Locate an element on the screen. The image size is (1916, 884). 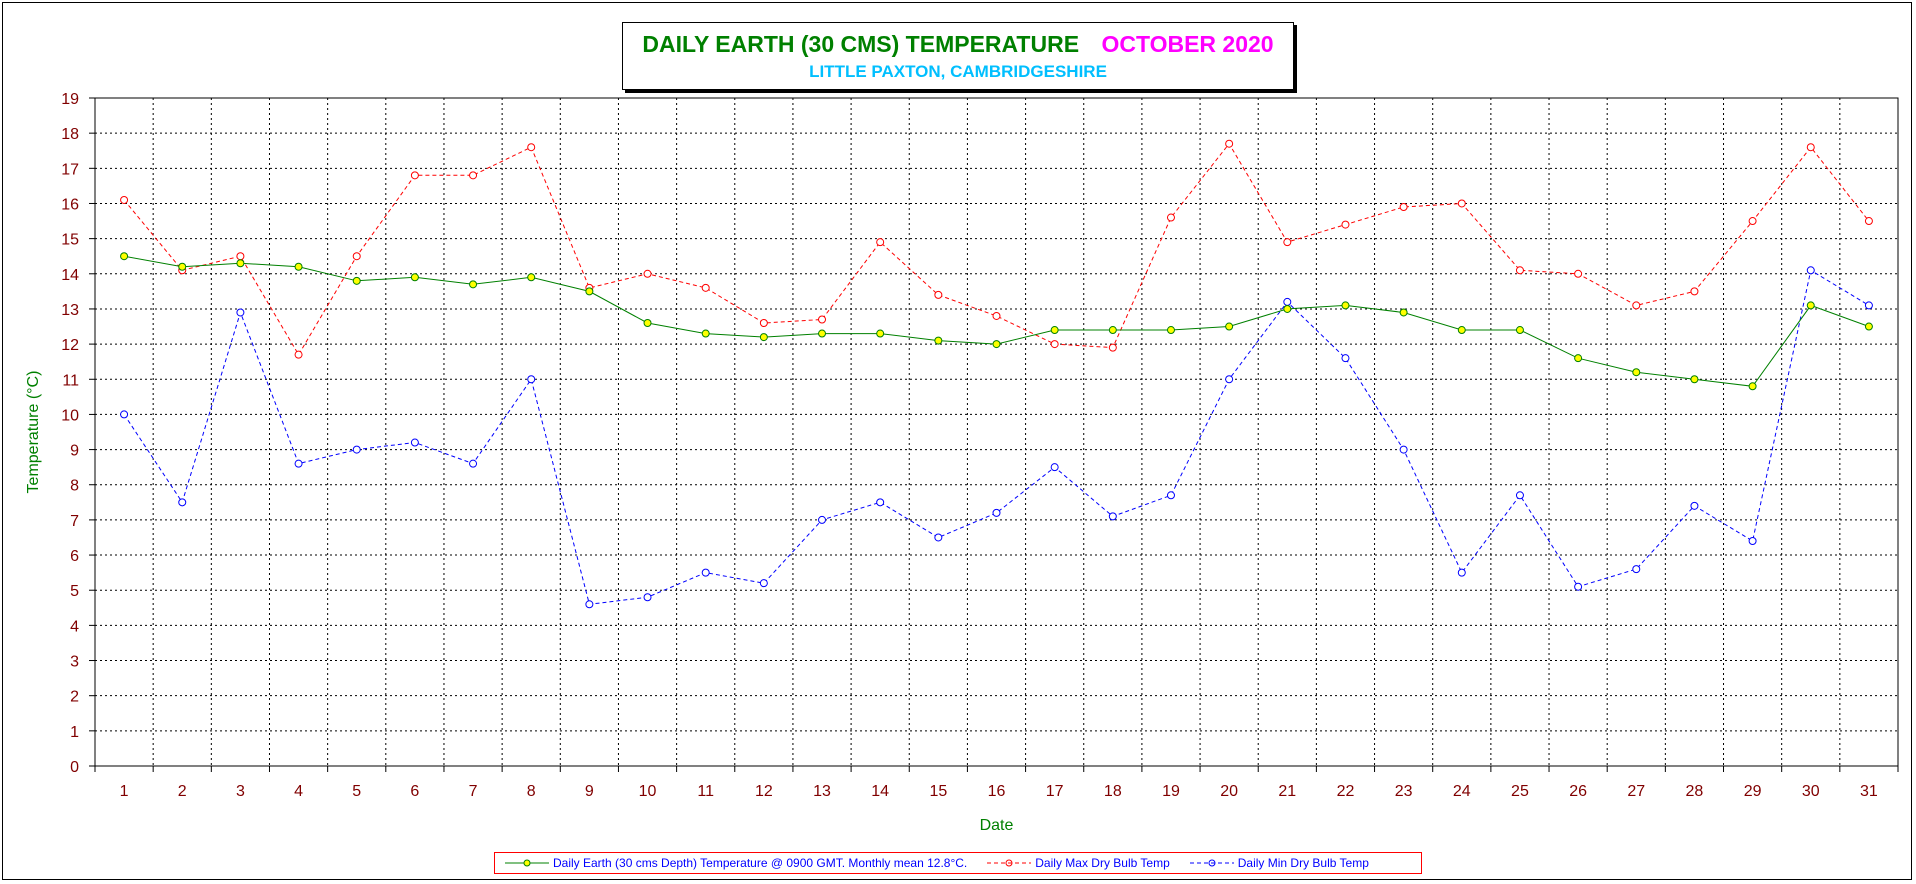
x-tick-label: 21 is located at coordinates (1287, 791).